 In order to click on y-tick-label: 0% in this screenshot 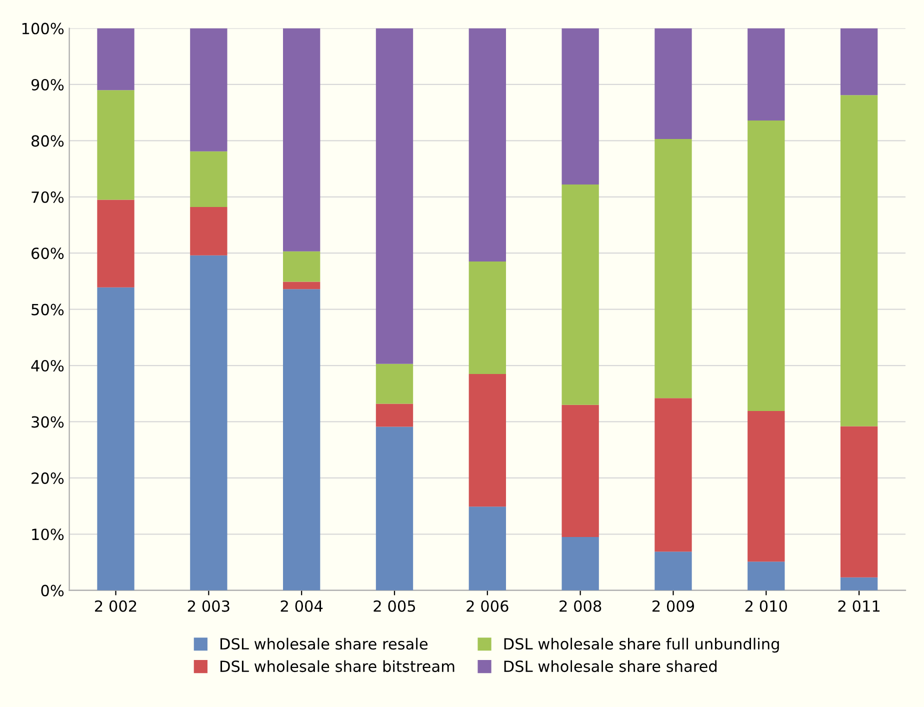, I will do `click(52, 590)`.